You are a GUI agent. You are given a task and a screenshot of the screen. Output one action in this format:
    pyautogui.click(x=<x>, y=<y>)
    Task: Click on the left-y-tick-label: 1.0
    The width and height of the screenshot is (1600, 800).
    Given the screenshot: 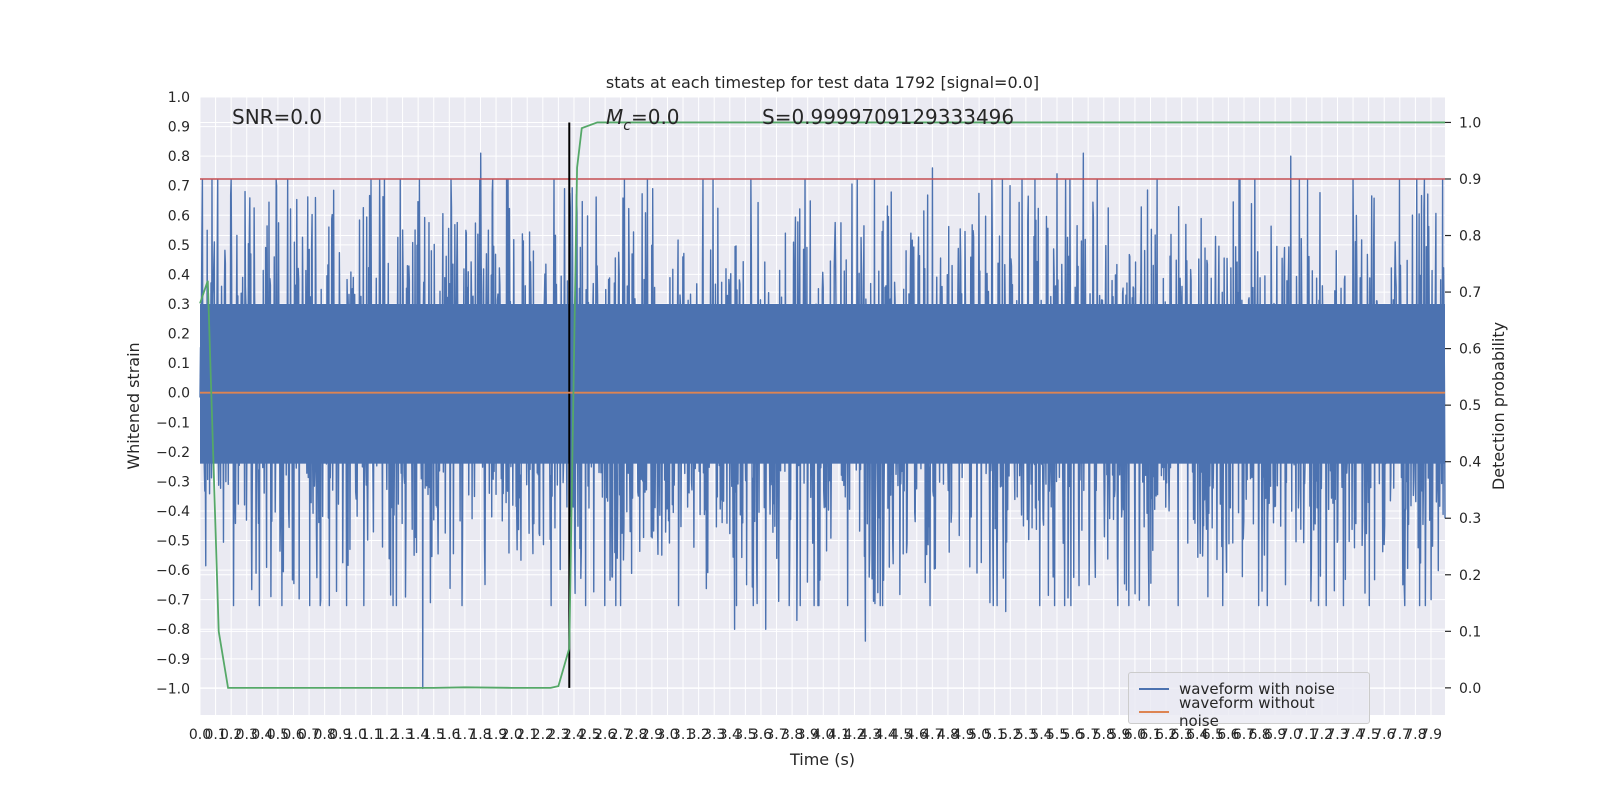 What is the action you would take?
    pyautogui.click(x=179, y=98)
    